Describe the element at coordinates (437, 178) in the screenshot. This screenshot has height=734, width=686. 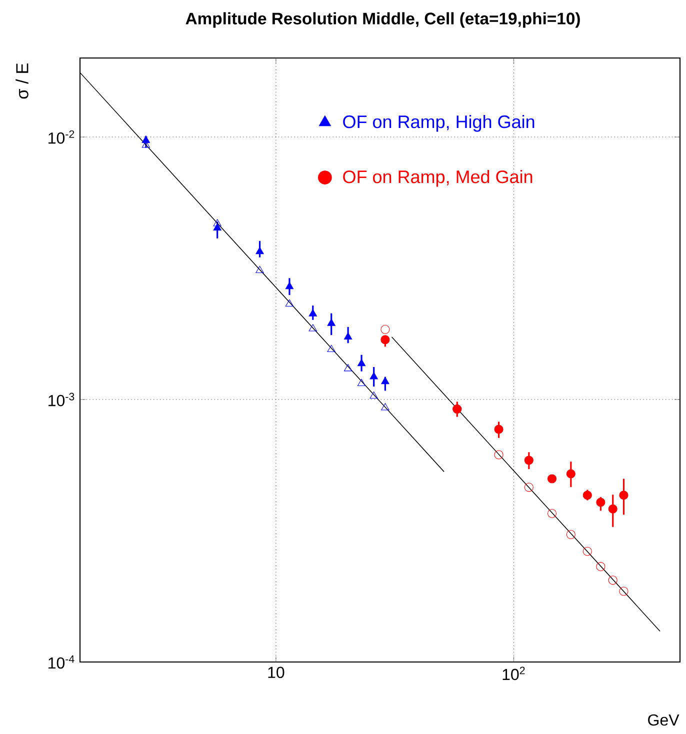
I see `legend-label: OF on Ramp, Med Gain` at that location.